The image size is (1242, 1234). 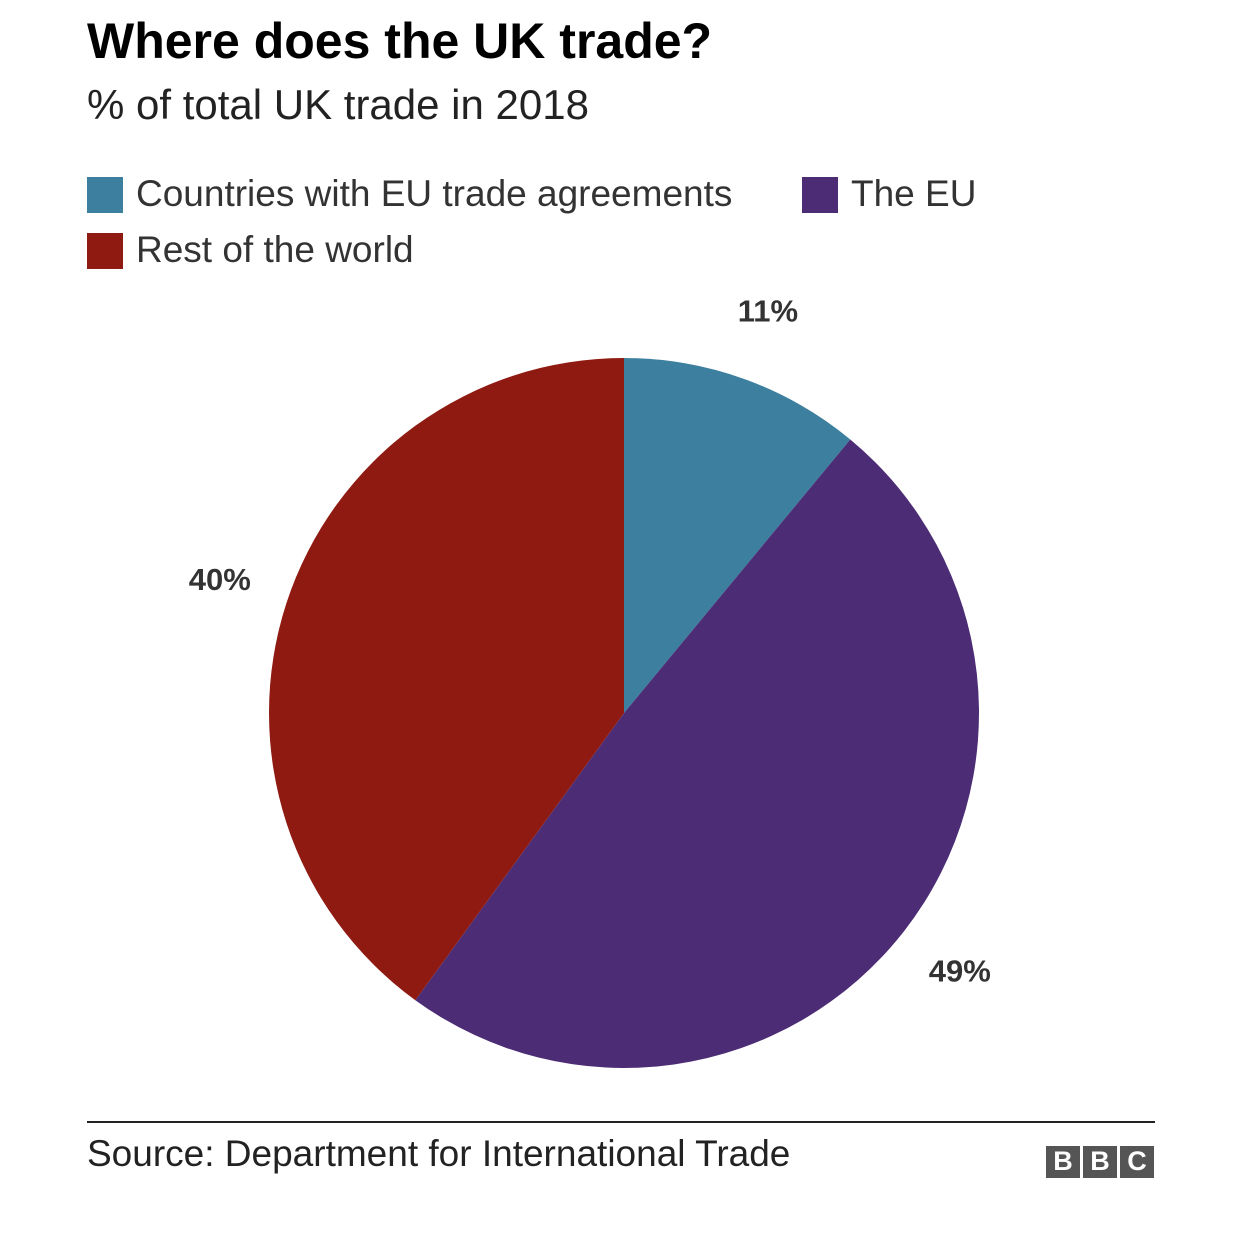 What do you see at coordinates (960, 971) in the screenshot?
I see `data-label: 49%` at bounding box center [960, 971].